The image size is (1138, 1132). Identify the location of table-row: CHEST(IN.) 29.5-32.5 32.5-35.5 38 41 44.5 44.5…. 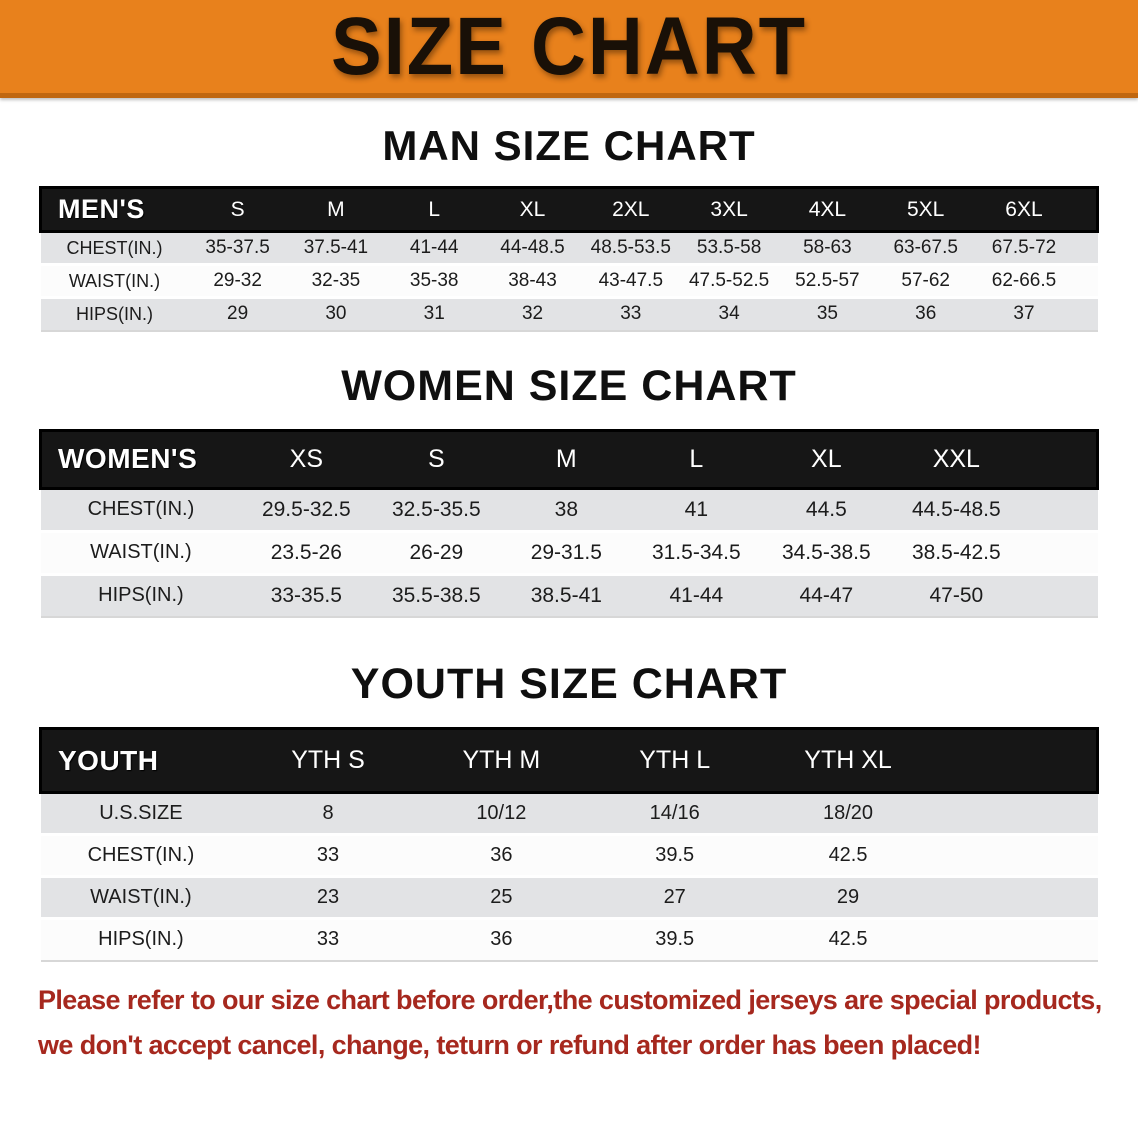
(569, 510).